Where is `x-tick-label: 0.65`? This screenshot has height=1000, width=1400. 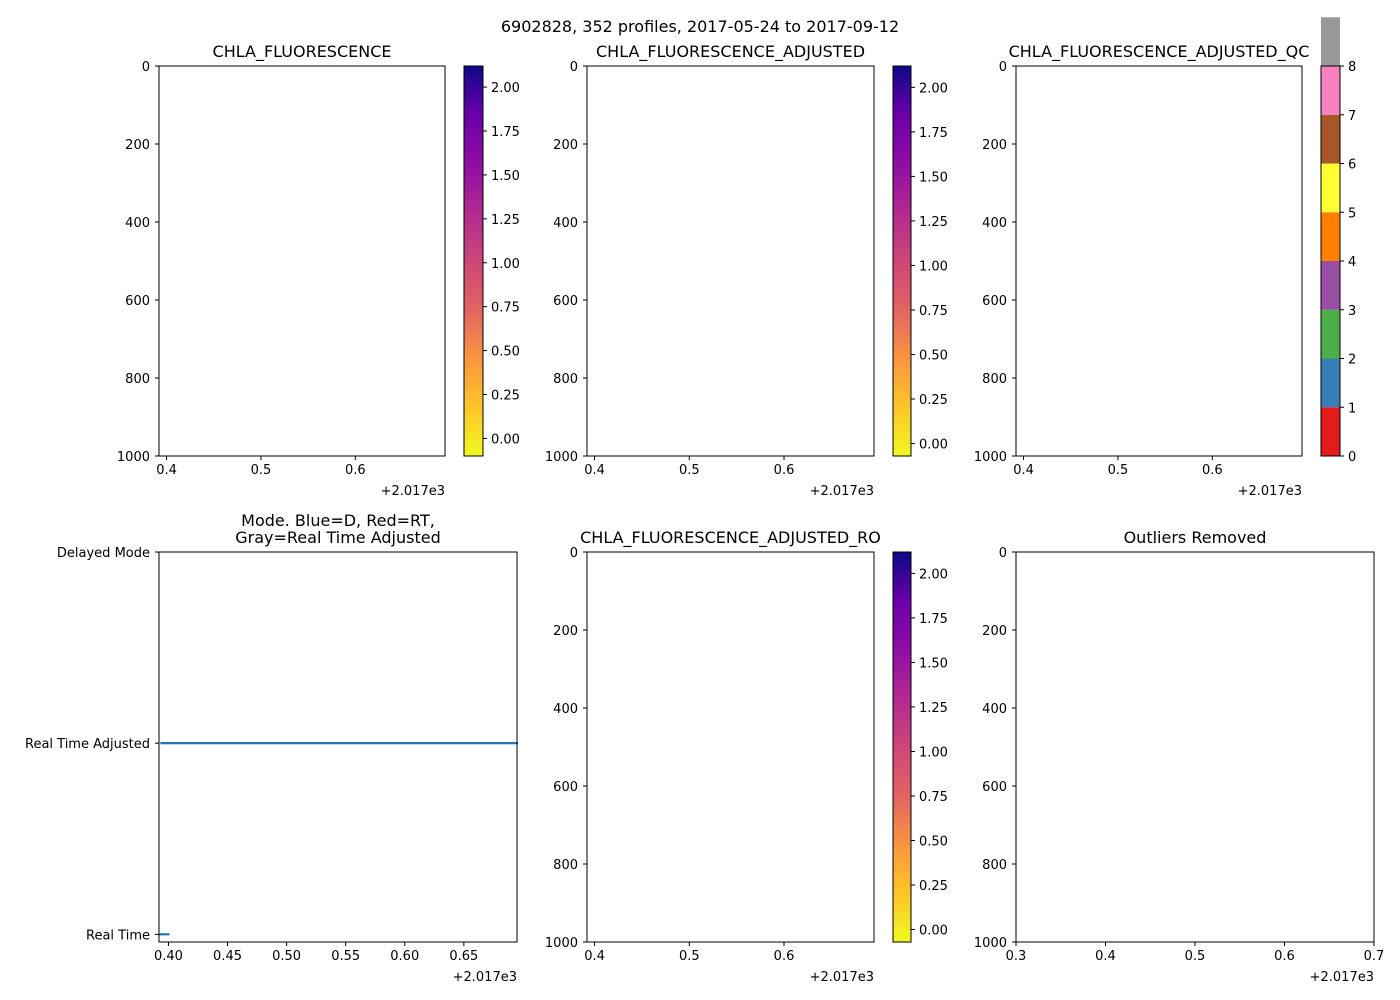
x-tick-label: 0.65 is located at coordinates (463, 956).